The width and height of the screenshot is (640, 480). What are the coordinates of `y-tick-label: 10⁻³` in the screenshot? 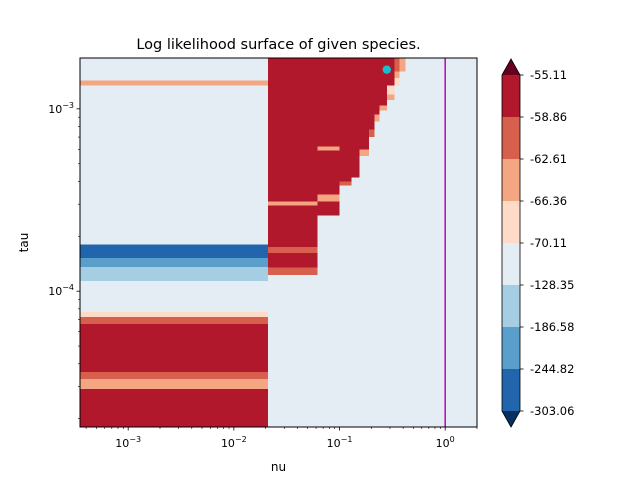 It's located at (61, 108).